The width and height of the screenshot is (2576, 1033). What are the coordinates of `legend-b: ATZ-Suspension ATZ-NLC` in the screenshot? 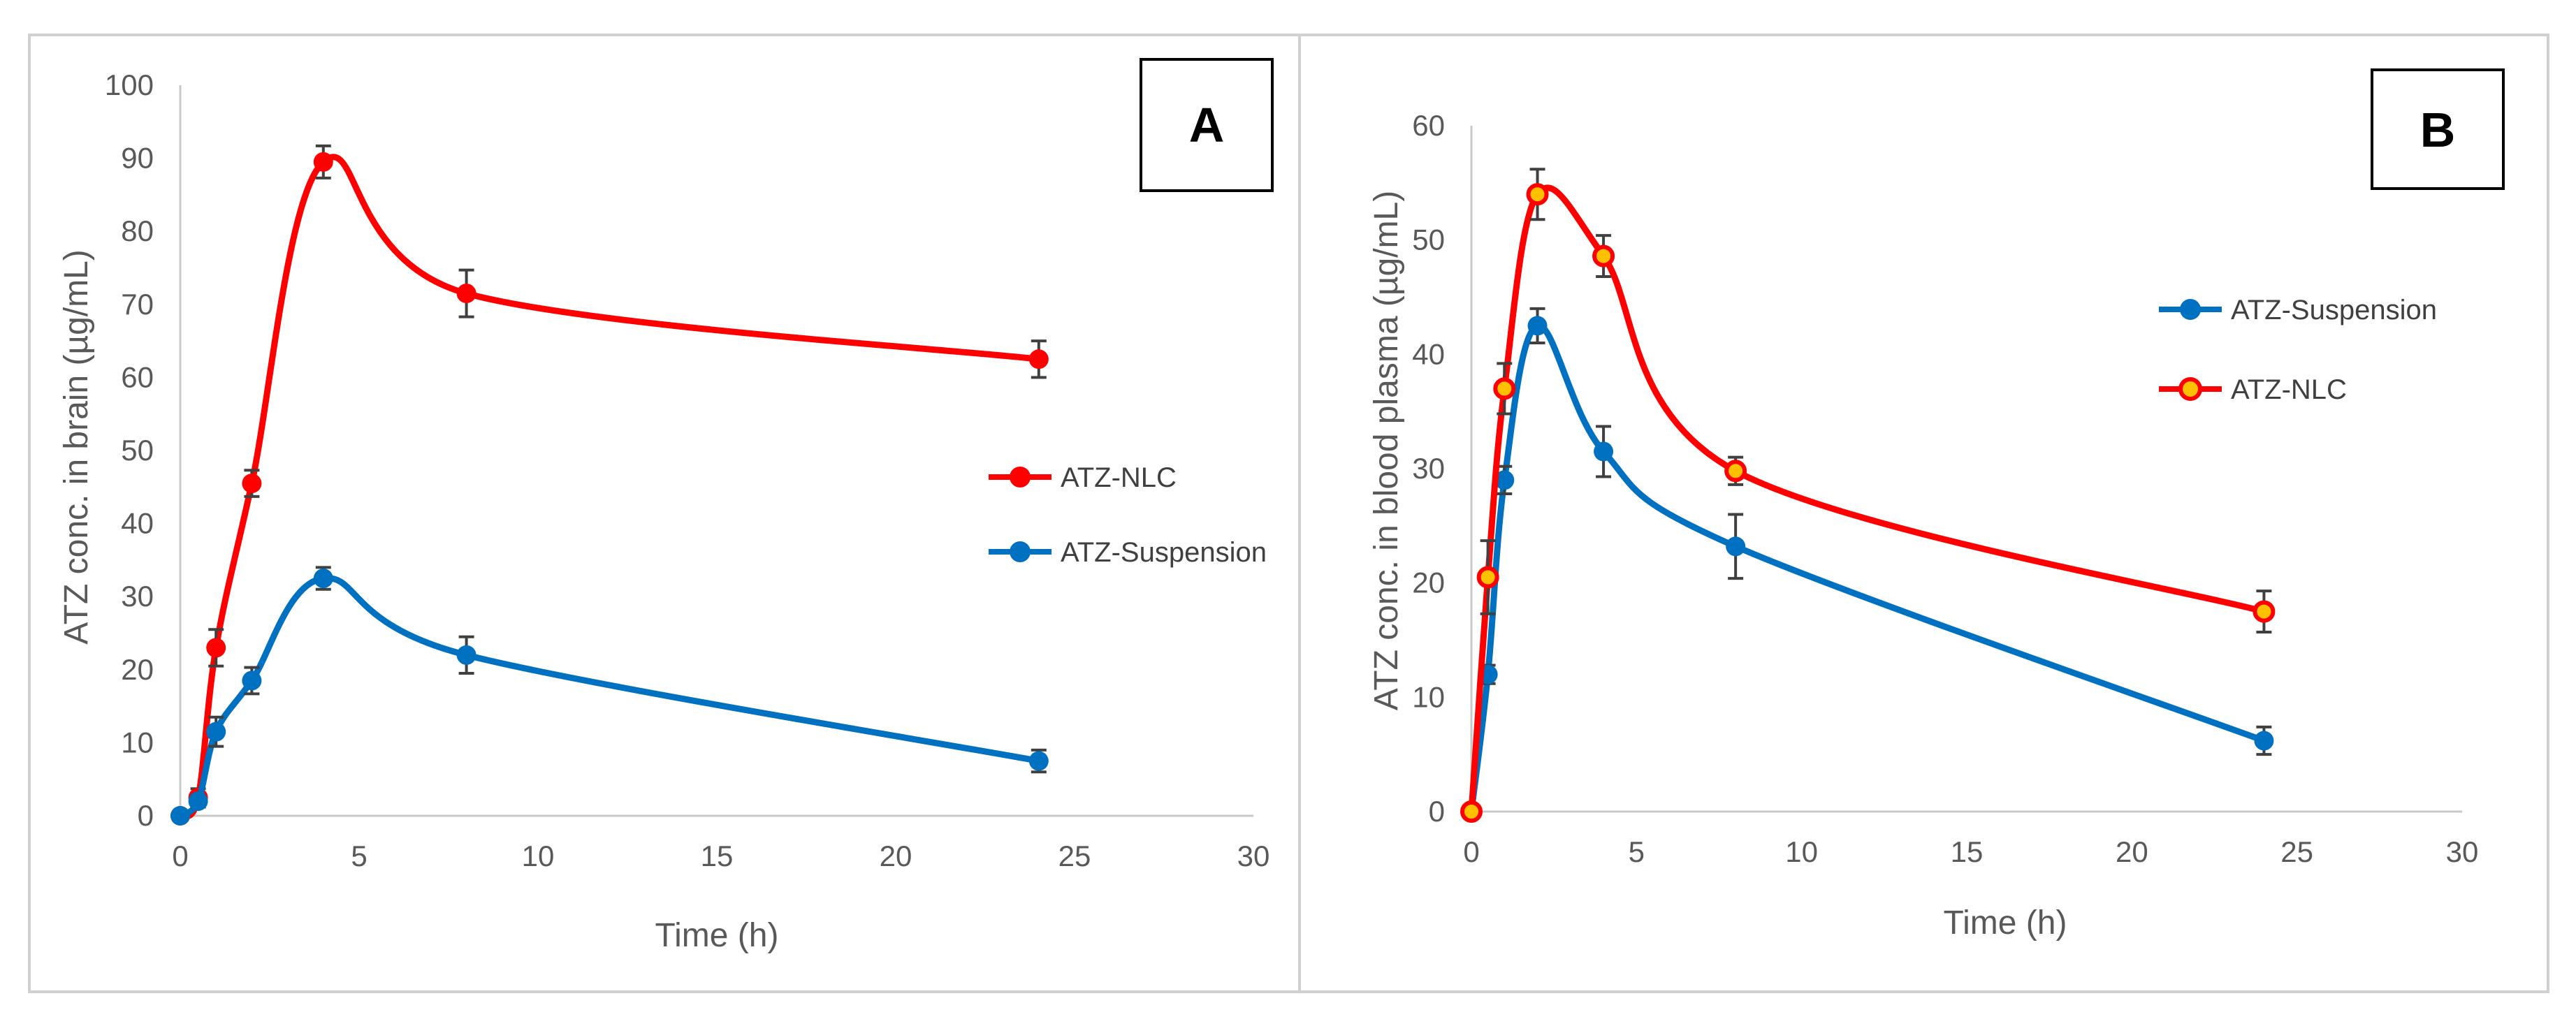 It's located at (2298, 350).